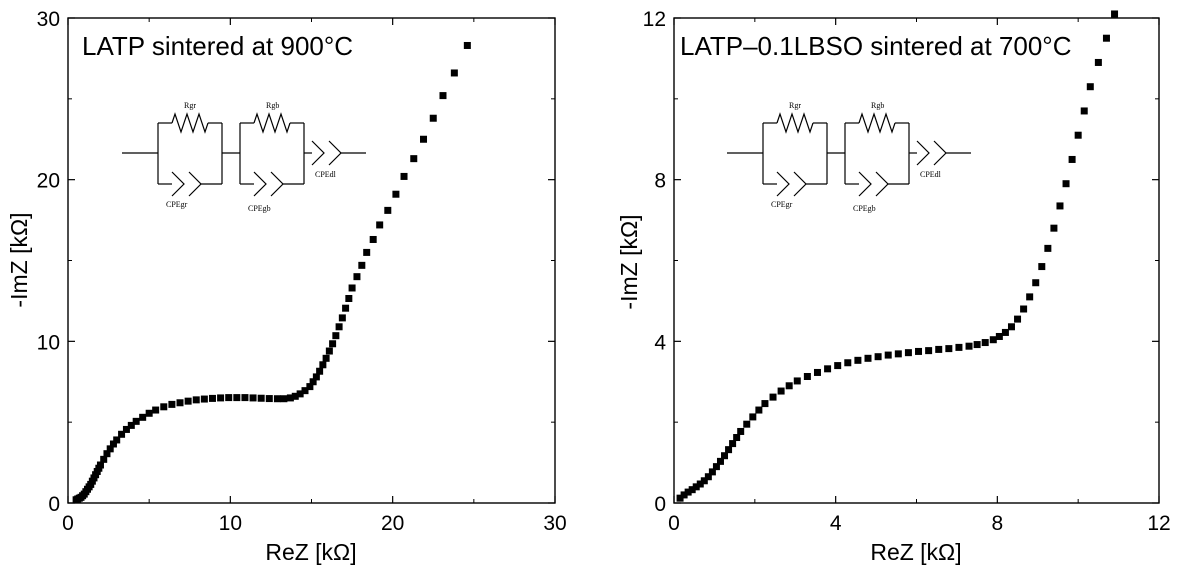 The image size is (1179, 572). Describe the element at coordinates (836, 523) in the screenshot. I see `x-tick-label: 4` at that location.